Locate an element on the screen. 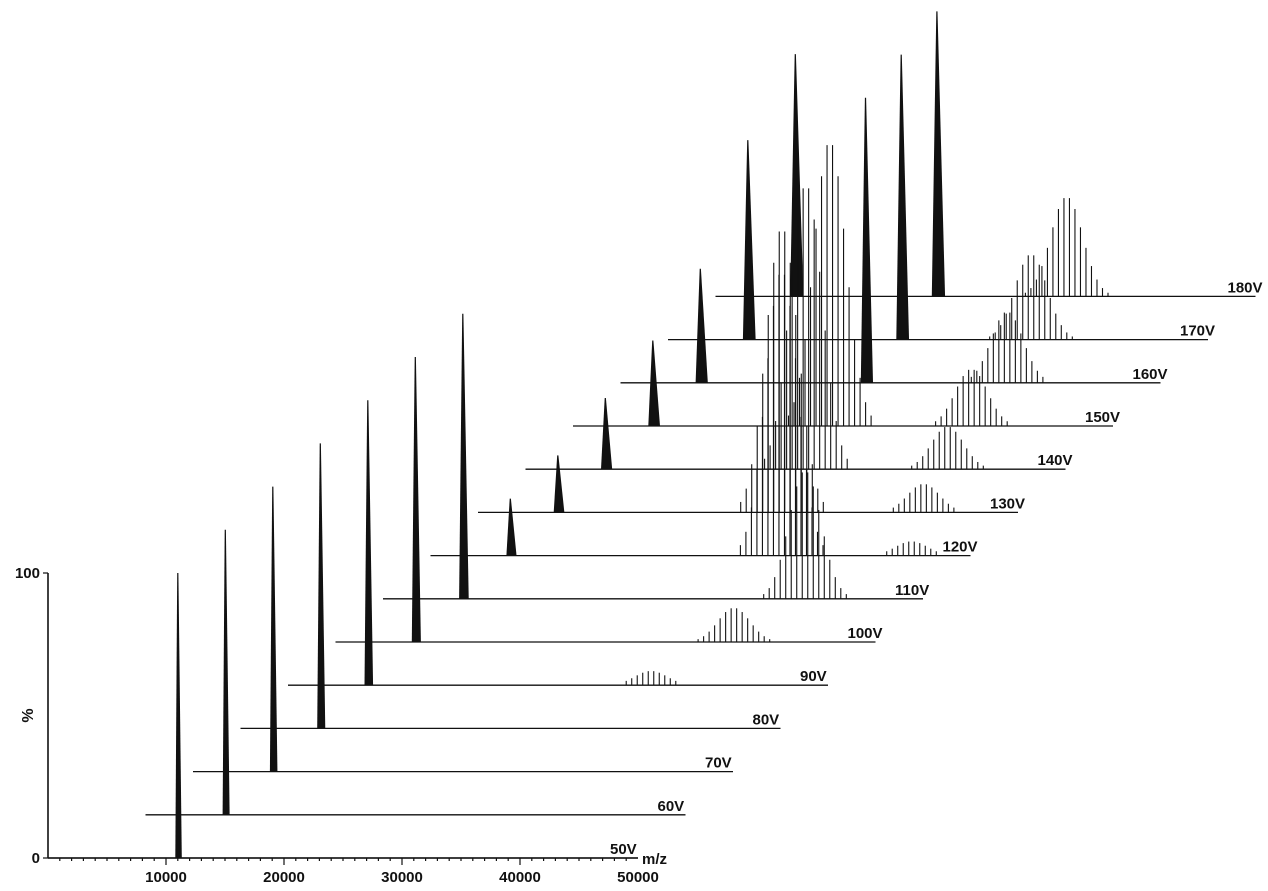 This screenshot has height=891, width=1268. spectrum-180V is located at coordinates (985, 154).